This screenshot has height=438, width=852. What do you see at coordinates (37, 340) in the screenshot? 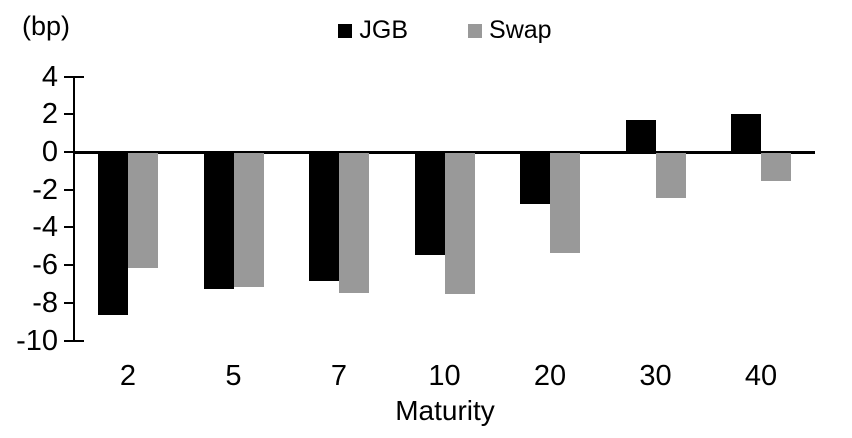
I see `y-tick-label: -10` at bounding box center [37, 340].